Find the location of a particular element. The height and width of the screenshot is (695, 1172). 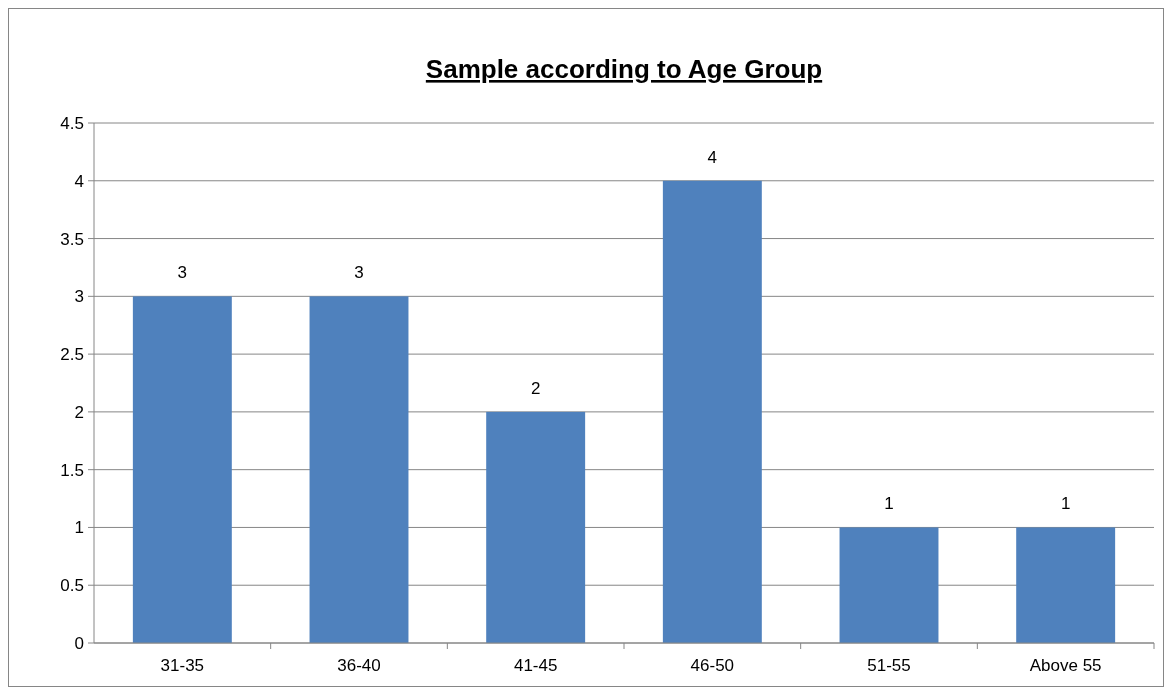

data-label: 2 is located at coordinates (535, 388).